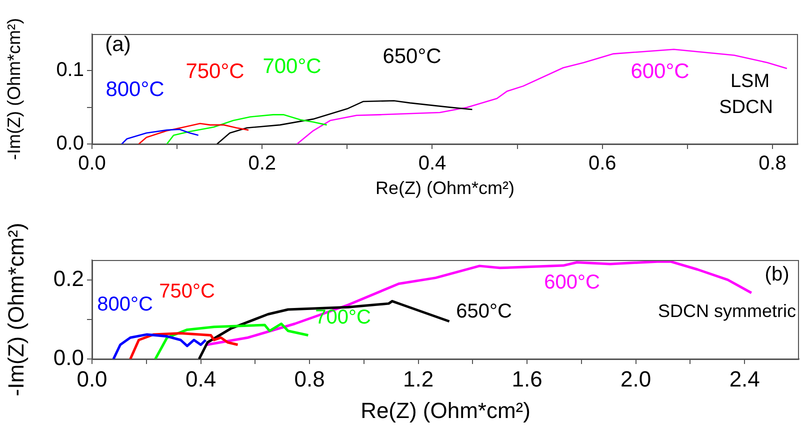 The height and width of the screenshot is (425, 801). Describe the element at coordinates (118, 44) in the screenshot. I see `annotation: (a)` at that location.